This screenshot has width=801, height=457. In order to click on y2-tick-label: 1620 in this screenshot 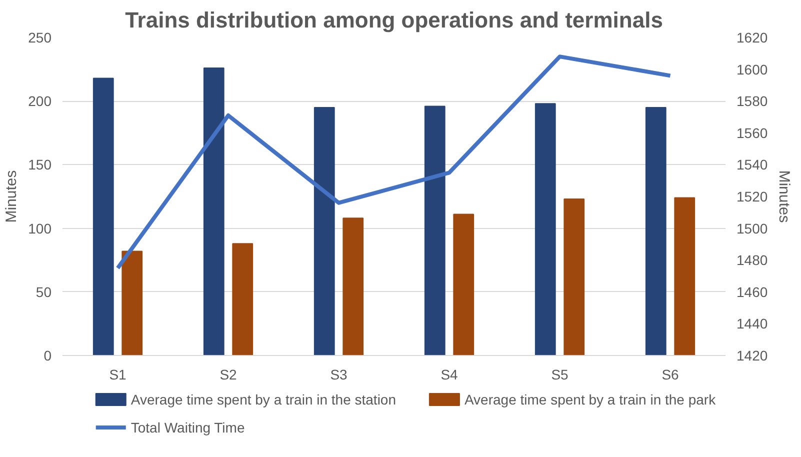, I will do `click(752, 38)`.